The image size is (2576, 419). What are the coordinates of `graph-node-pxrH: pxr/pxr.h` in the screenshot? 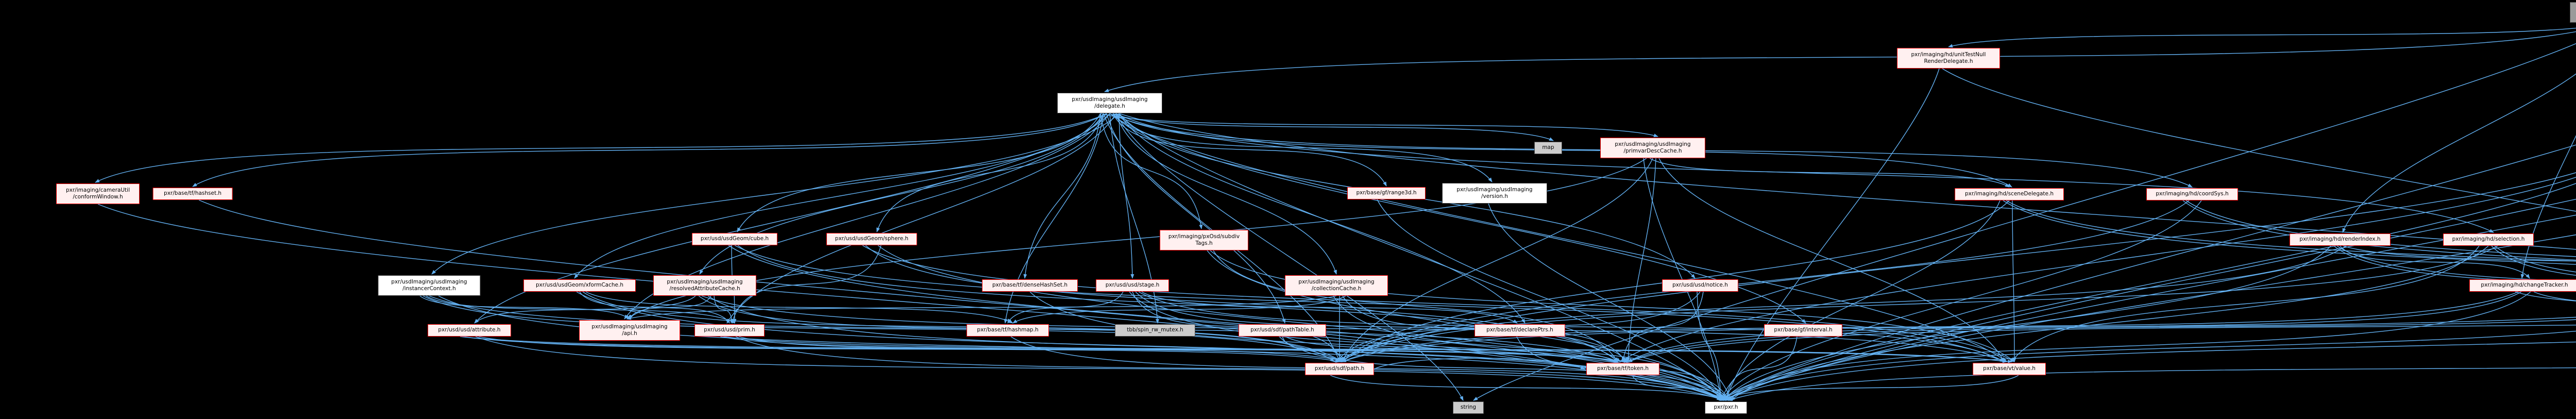 It's located at (1726, 408).